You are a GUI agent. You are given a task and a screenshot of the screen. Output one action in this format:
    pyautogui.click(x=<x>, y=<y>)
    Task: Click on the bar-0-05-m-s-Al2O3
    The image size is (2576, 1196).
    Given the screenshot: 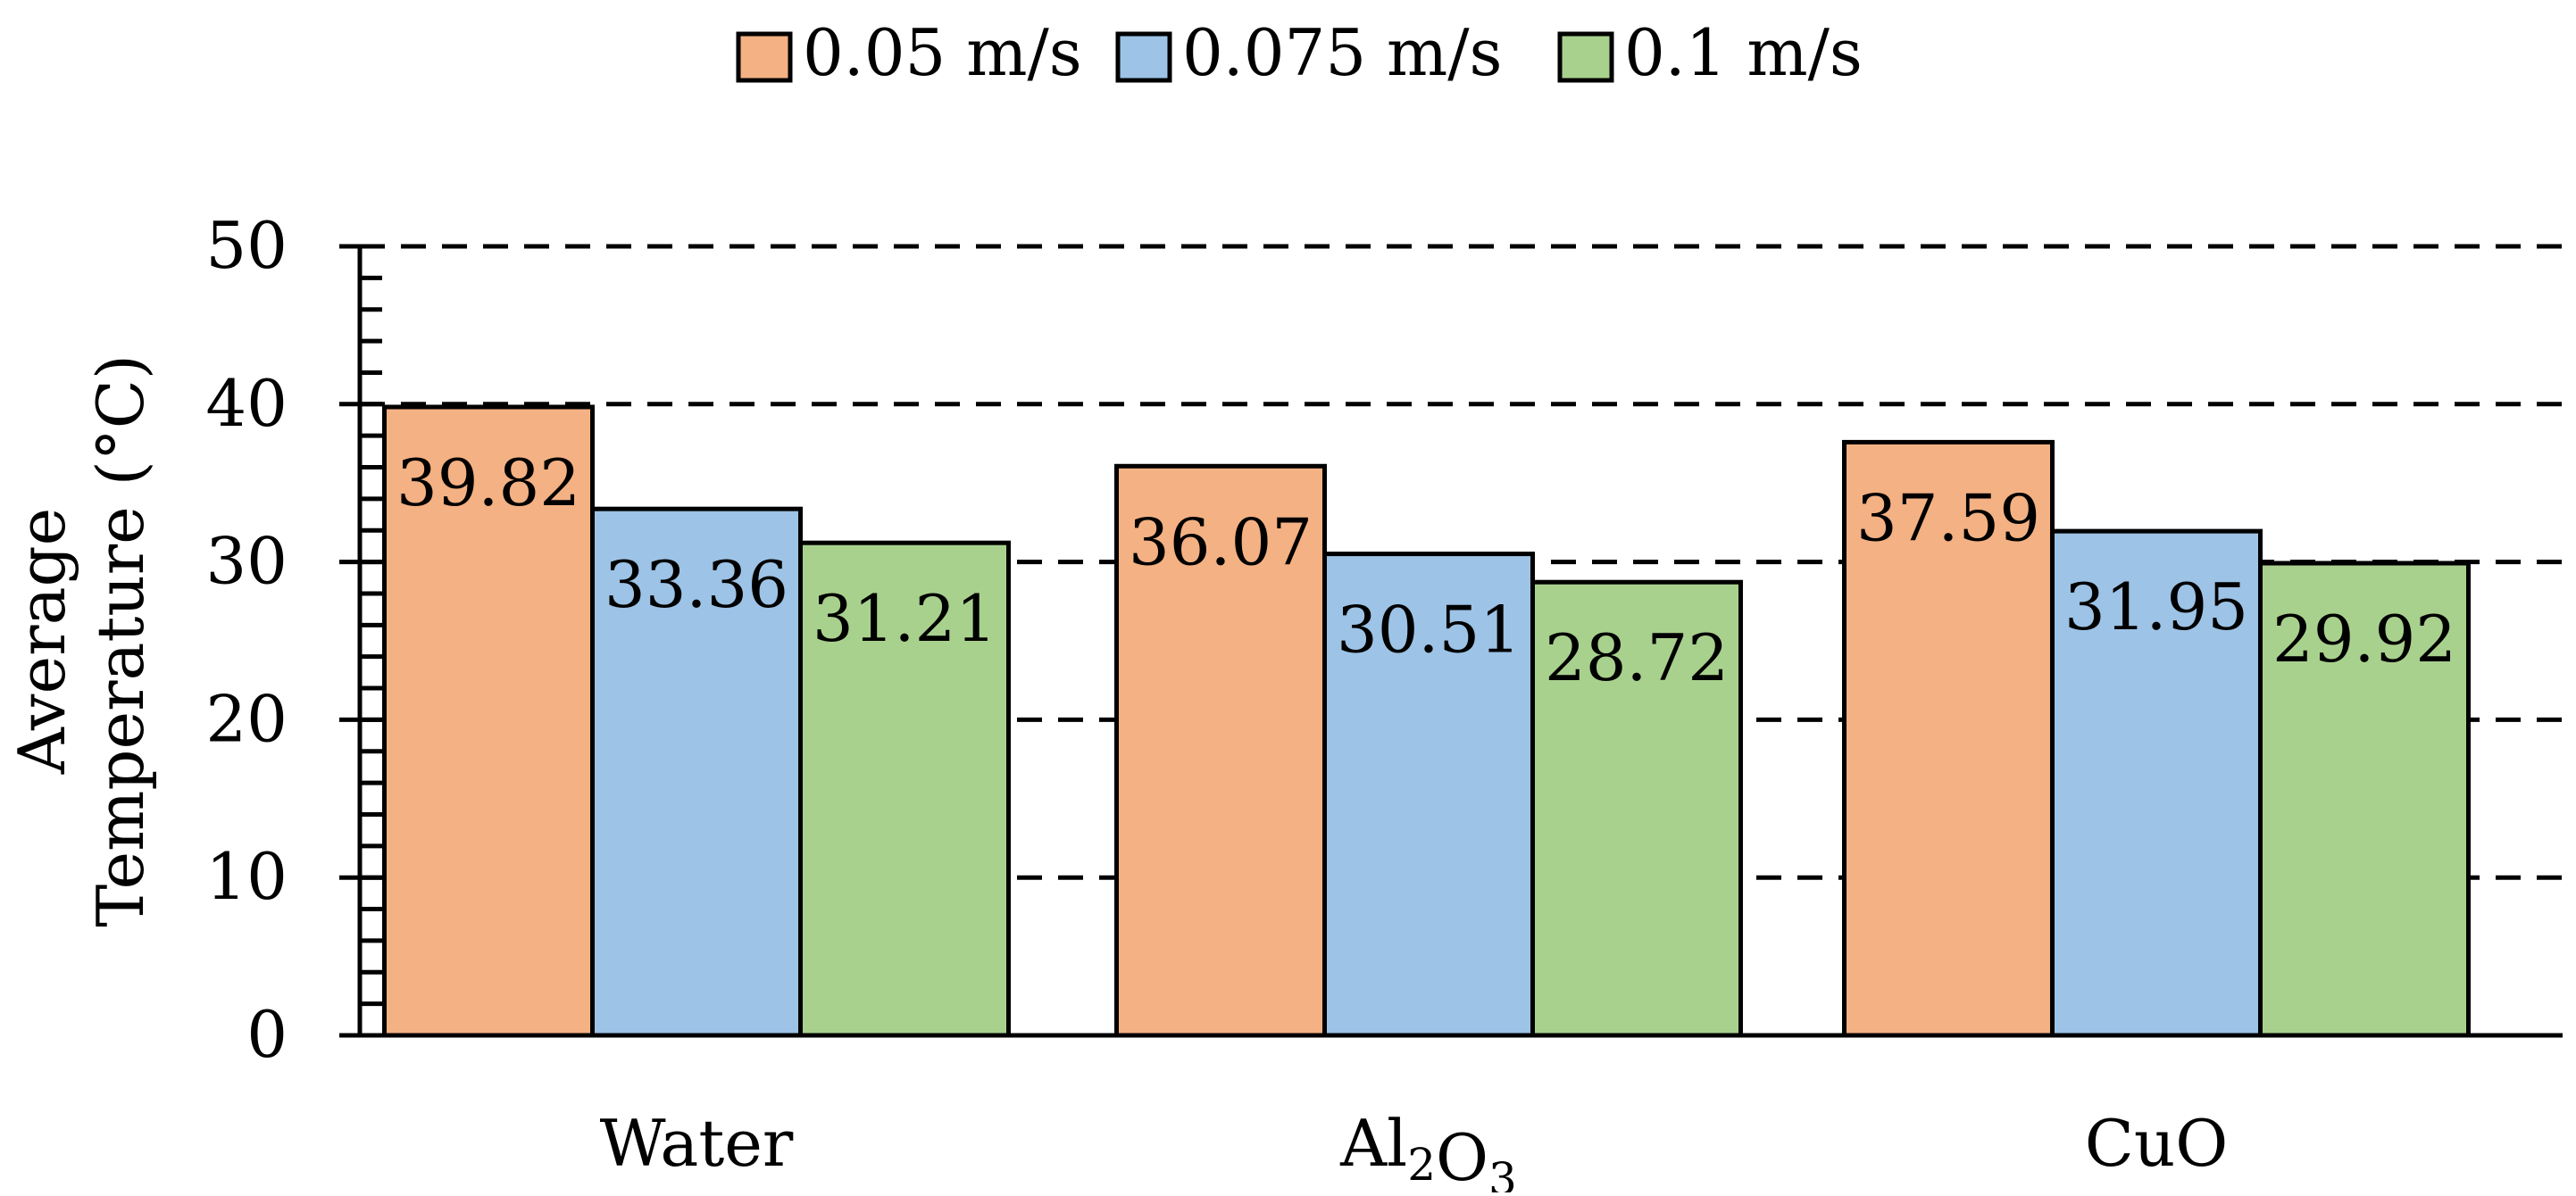 What is the action you would take?
    pyautogui.click(x=1220, y=750)
    